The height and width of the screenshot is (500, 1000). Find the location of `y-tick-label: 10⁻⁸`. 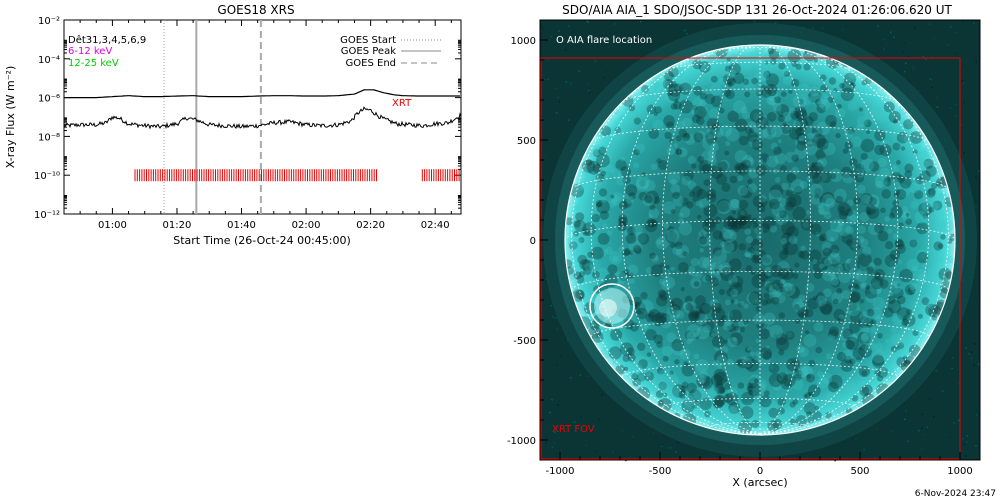

y-tick-label: 10⁻⁸ is located at coordinates (49, 137).